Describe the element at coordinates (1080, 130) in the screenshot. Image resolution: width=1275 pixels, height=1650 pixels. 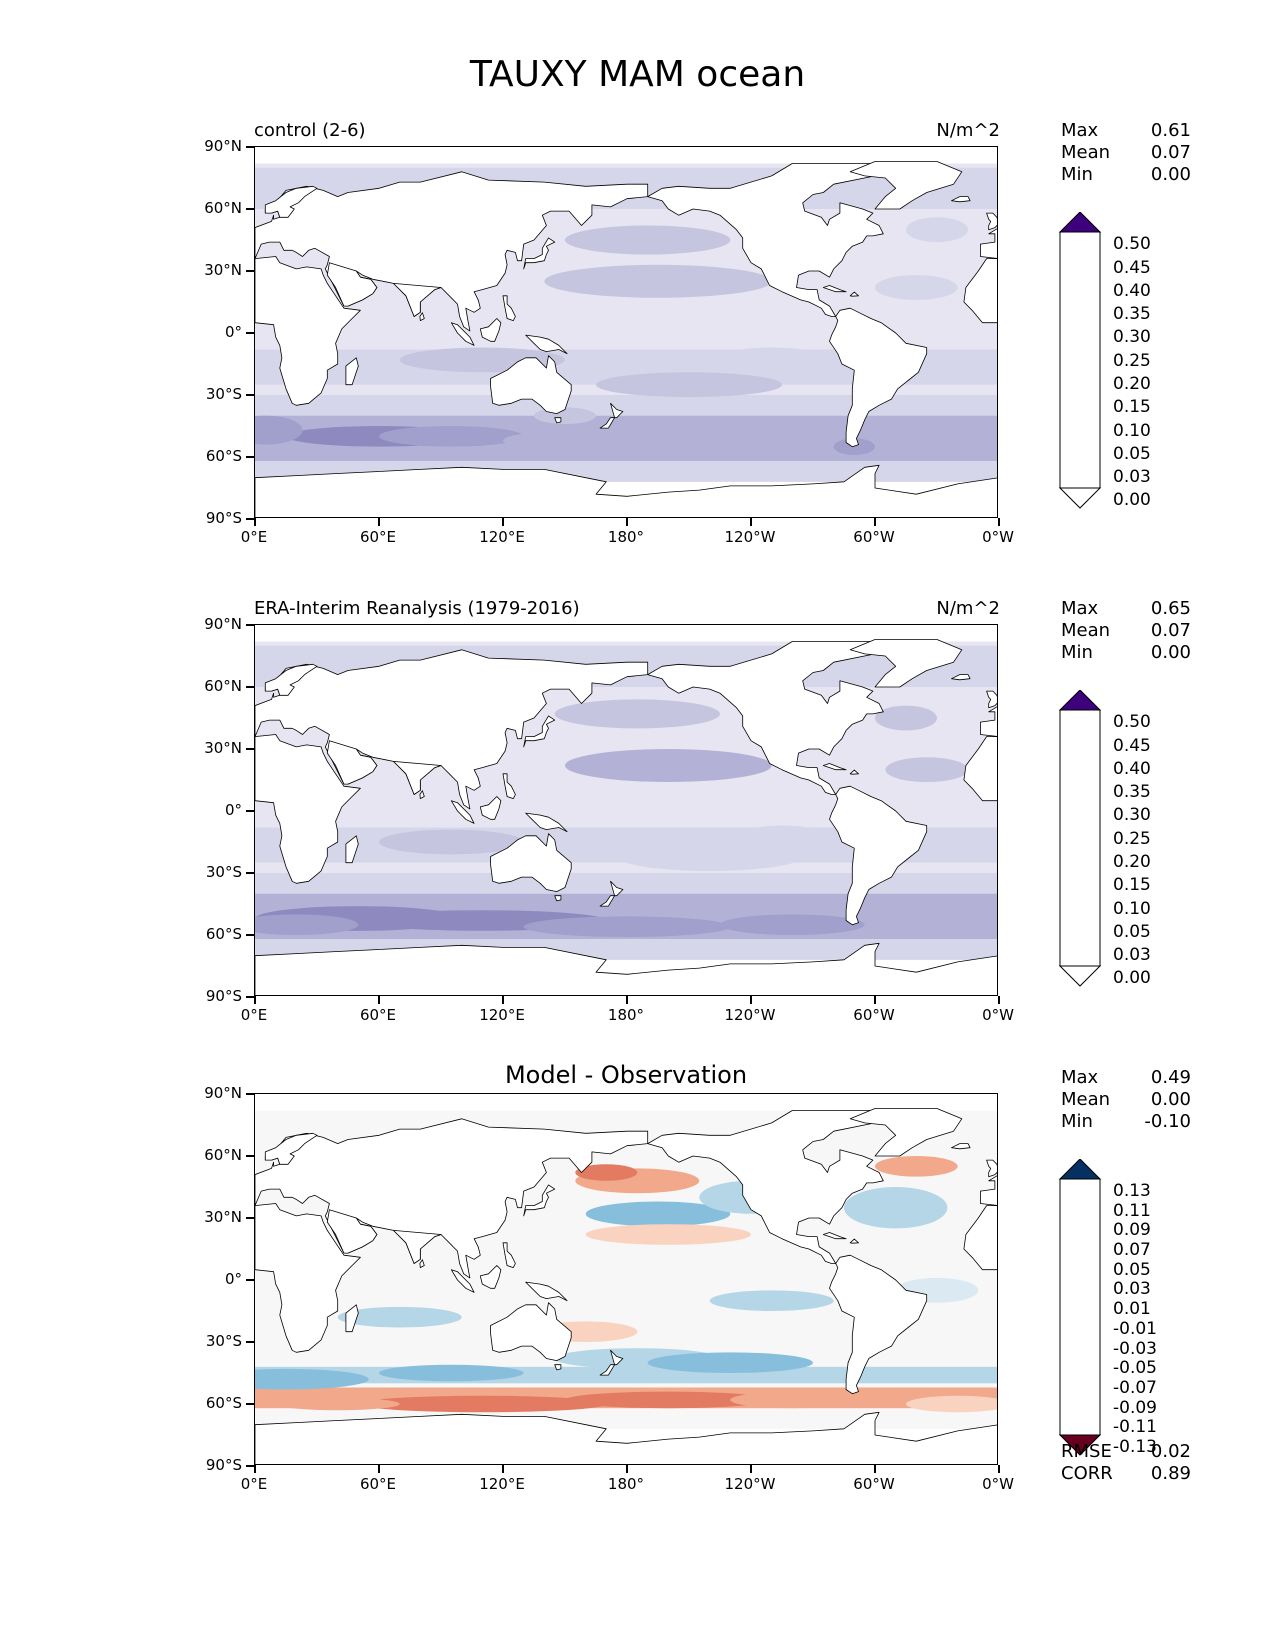
I see `stat-label: Max` at that location.